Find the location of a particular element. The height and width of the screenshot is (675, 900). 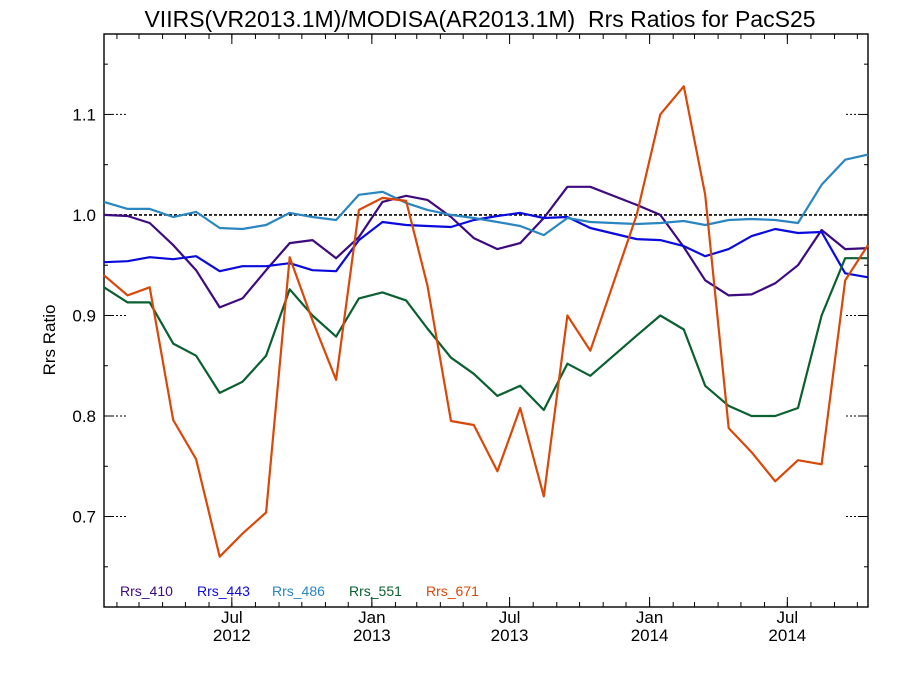

legend: Rrs_410 Rrs_443 Rrs_486 Rrs_551 Rrs_671 is located at coordinates (299, 591).